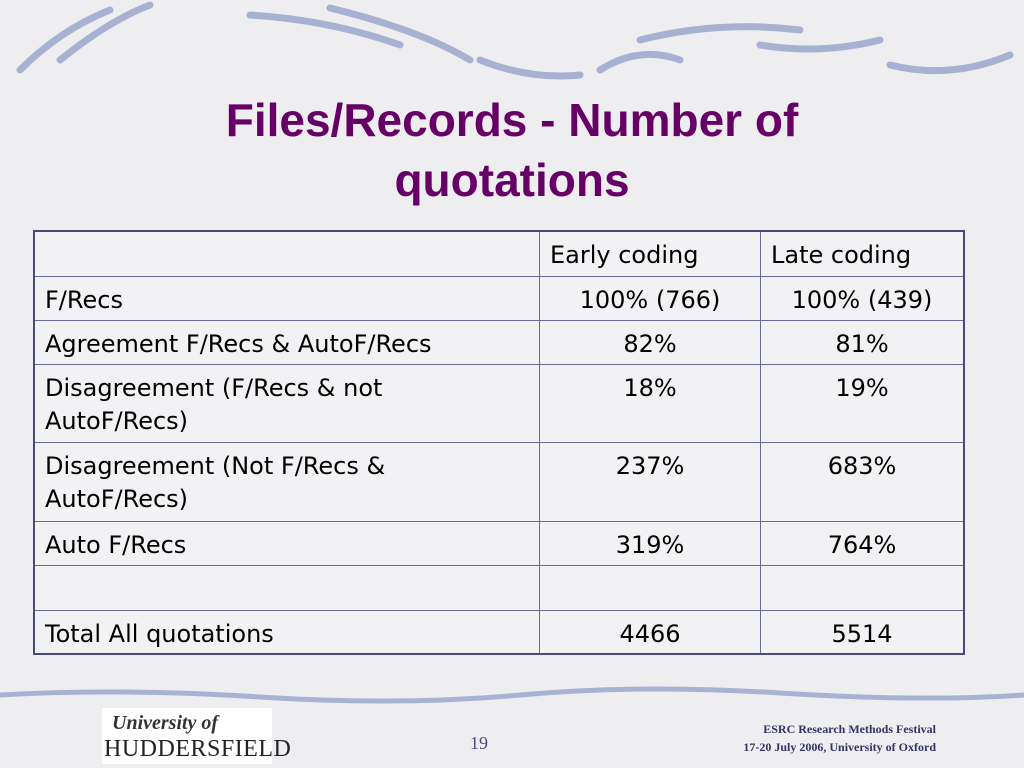  What do you see at coordinates (650, 481) in the screenshot?
I see `table-cell: 237%` at bounding box center [650, 481].